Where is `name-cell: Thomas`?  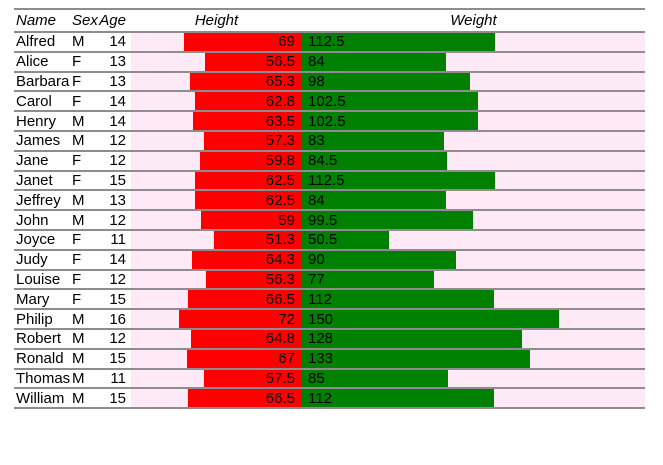 name-cell: Thomas is located at coordinates (43, 378).